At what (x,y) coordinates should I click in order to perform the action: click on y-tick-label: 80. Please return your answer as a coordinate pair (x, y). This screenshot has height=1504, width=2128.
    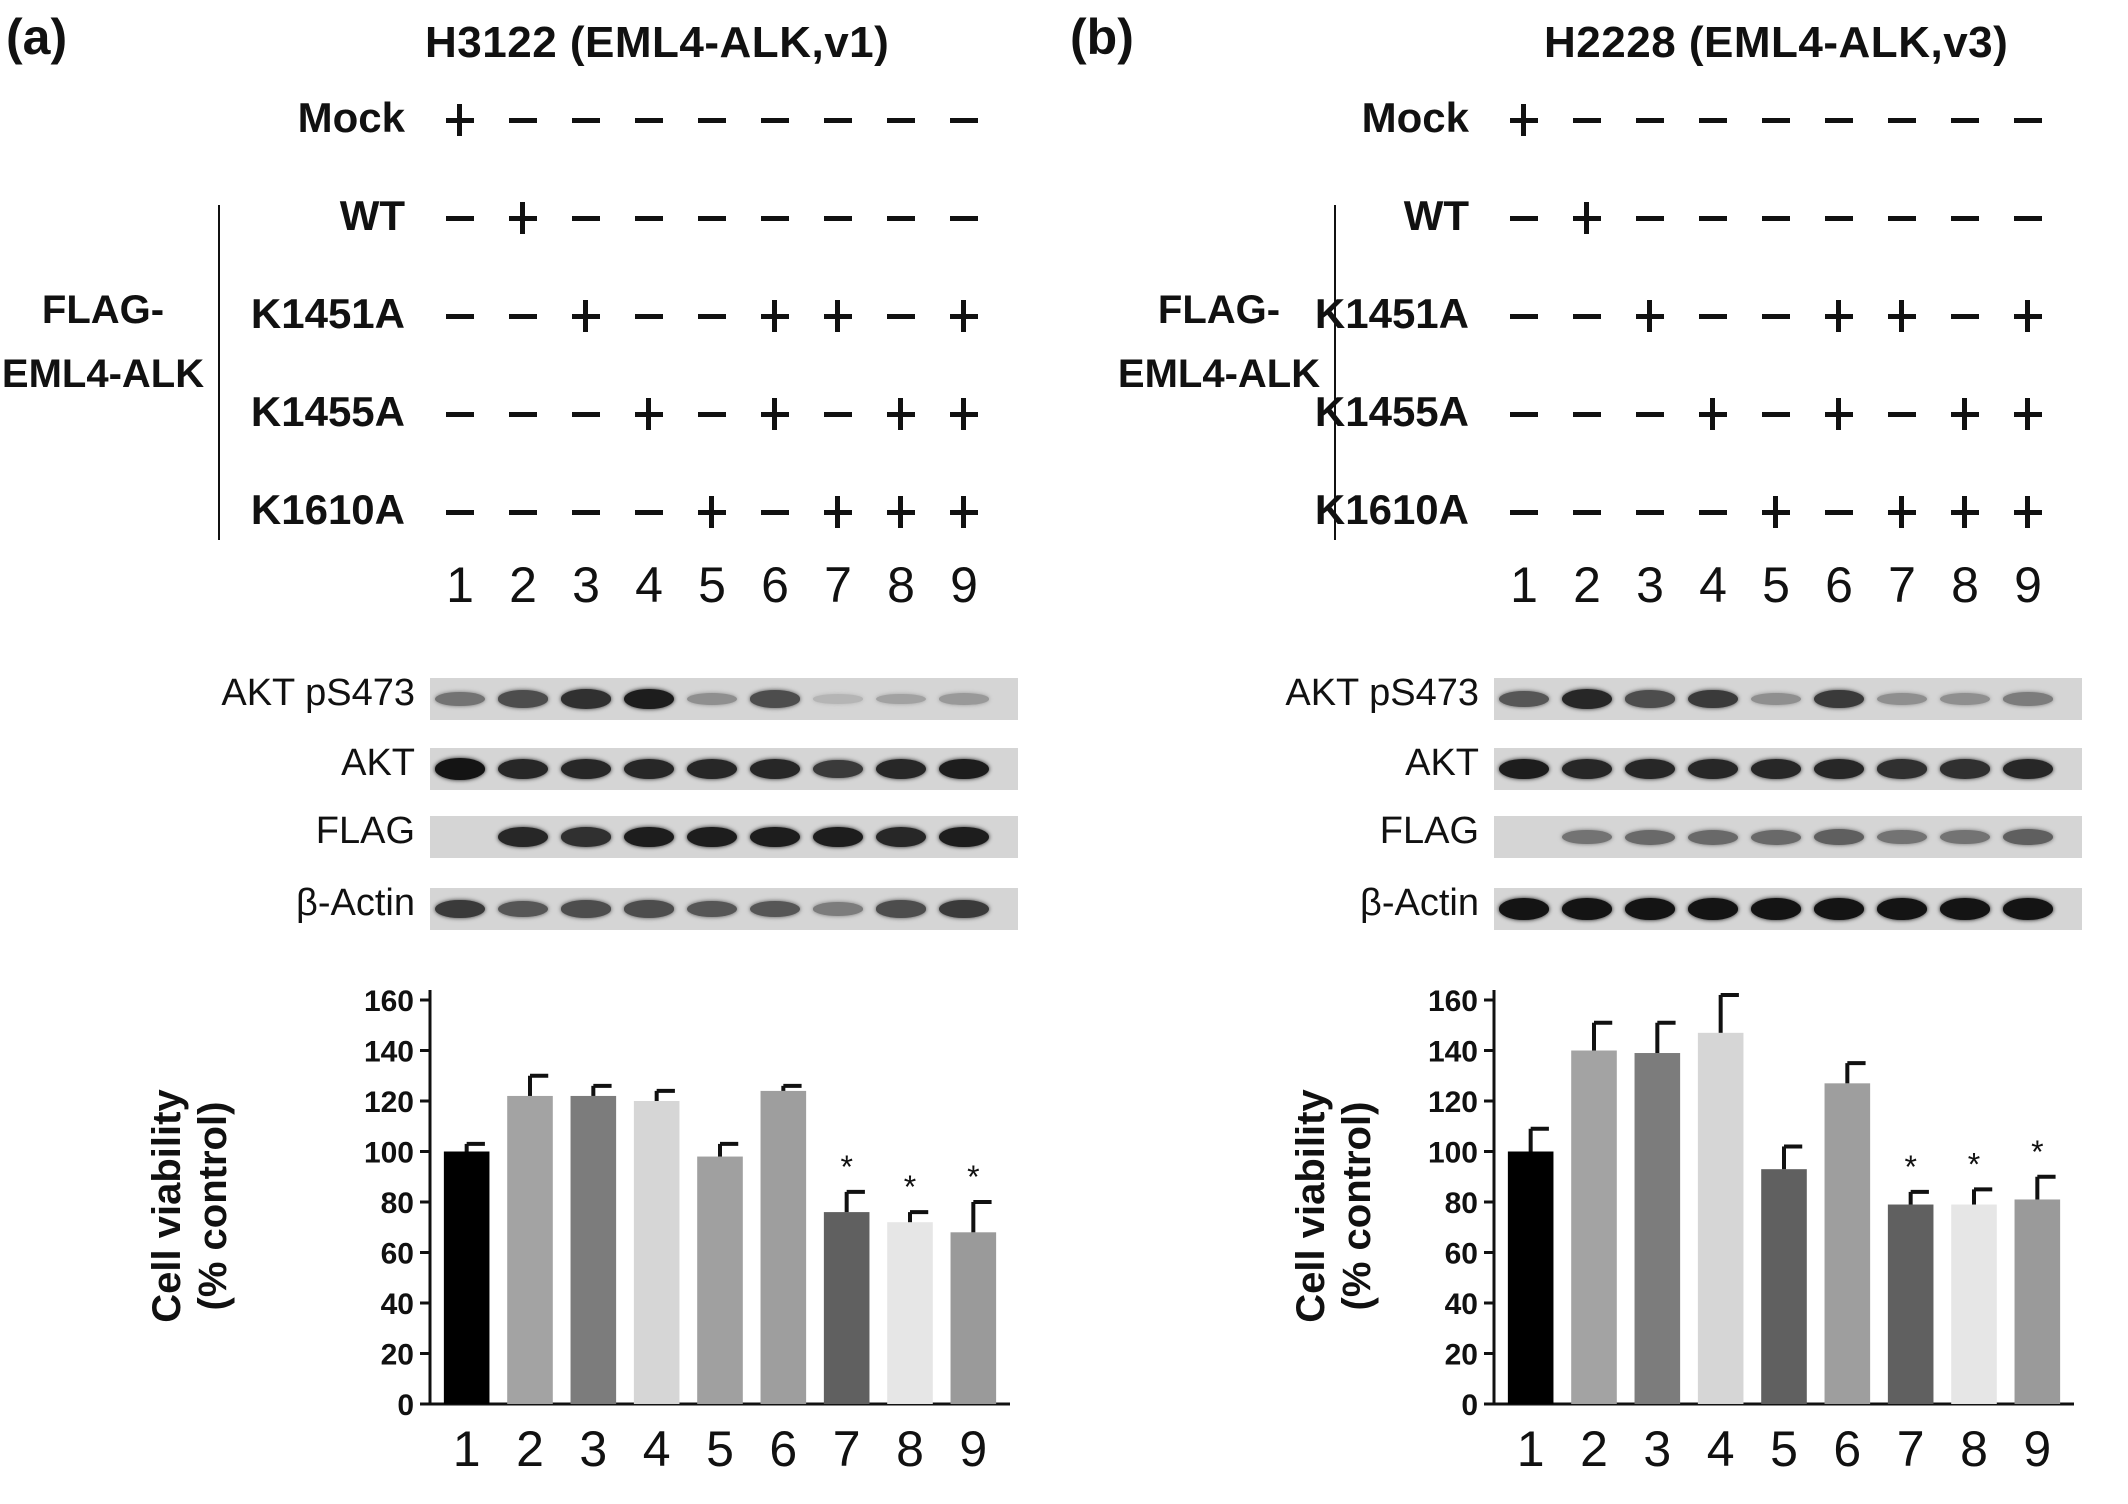
    Looking at the image, I should click on (1461, 1203).